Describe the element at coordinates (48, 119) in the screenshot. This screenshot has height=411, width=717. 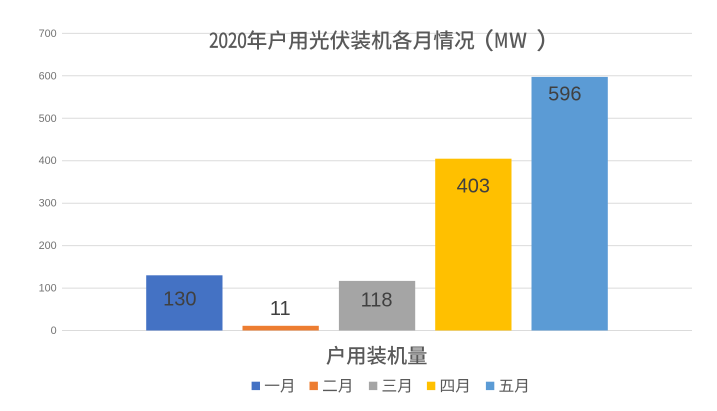
I see `svg-text: 500` at that location.